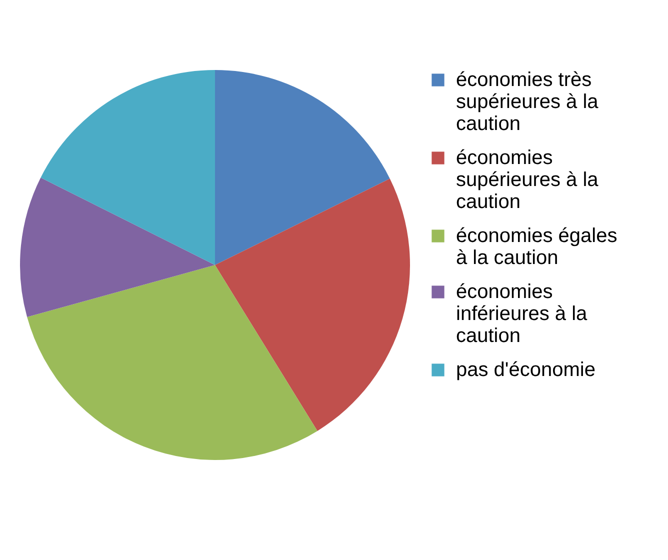 Image resolution: width=668 pixels, height=560 pixels. I want to click on legend-label: économies très supérieures à la caution, so click(528, 102).